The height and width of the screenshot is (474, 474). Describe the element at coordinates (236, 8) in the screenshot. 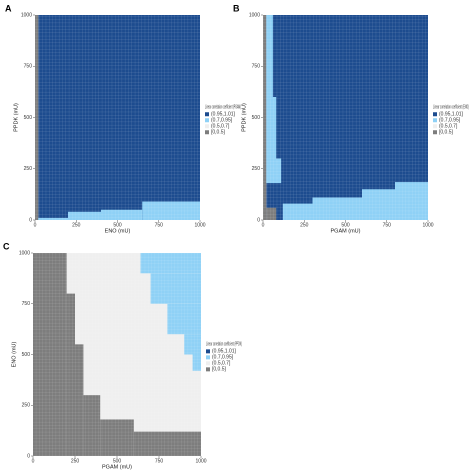

I see `panel-letter: B` at that location.